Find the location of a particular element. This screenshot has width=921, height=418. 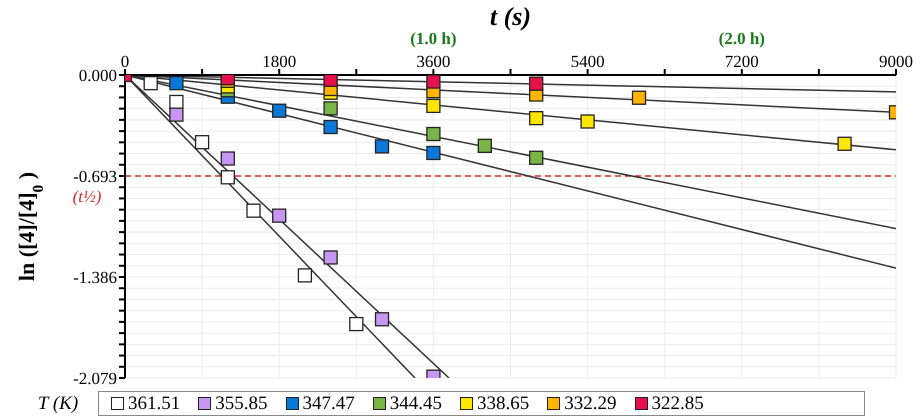

x2-tick-label: (1.0 h) is located at coordinates (433, 38).